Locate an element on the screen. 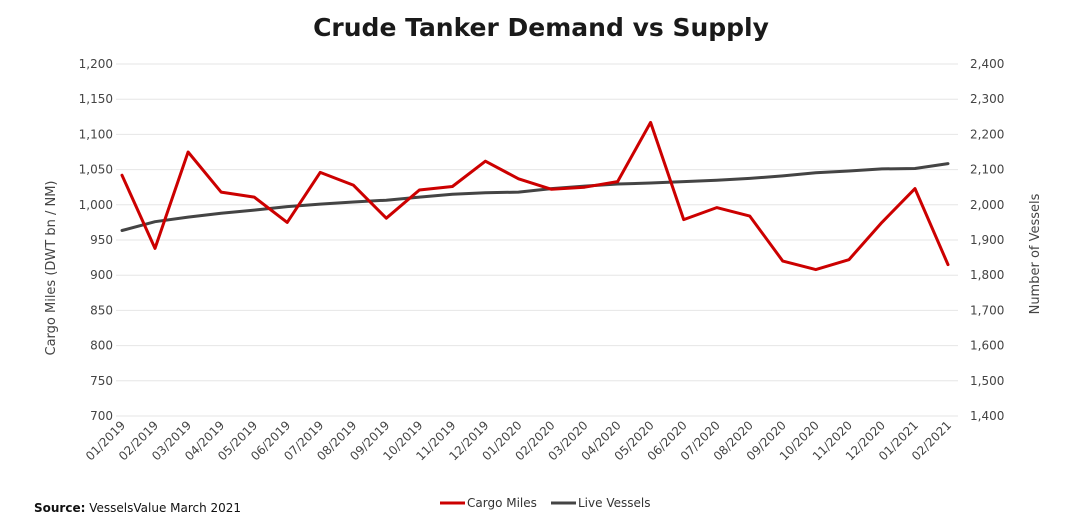 This screenshot has height=529, width=1080. series-line-live-vessels is located at coordinates (535, 197).